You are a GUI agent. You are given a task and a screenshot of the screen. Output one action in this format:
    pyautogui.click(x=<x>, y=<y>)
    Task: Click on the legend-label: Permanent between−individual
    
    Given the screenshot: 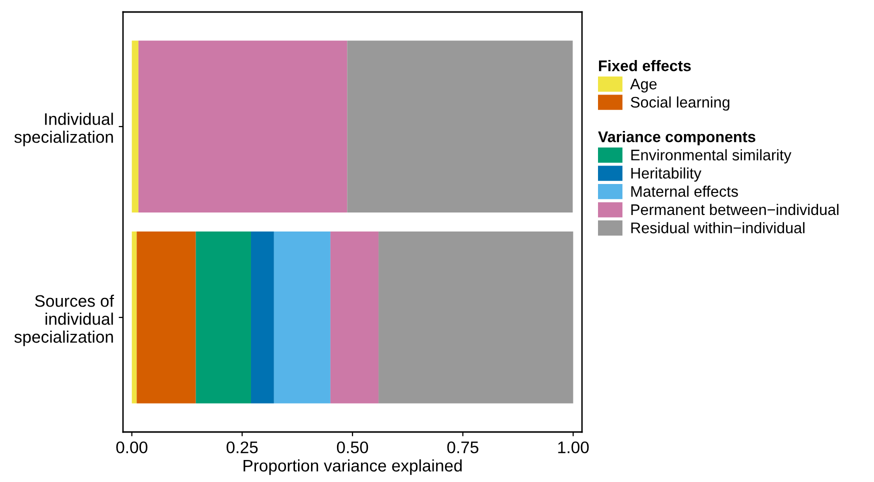 What is the action you would take?
    pyautogui.click(x=734, y=210)
    